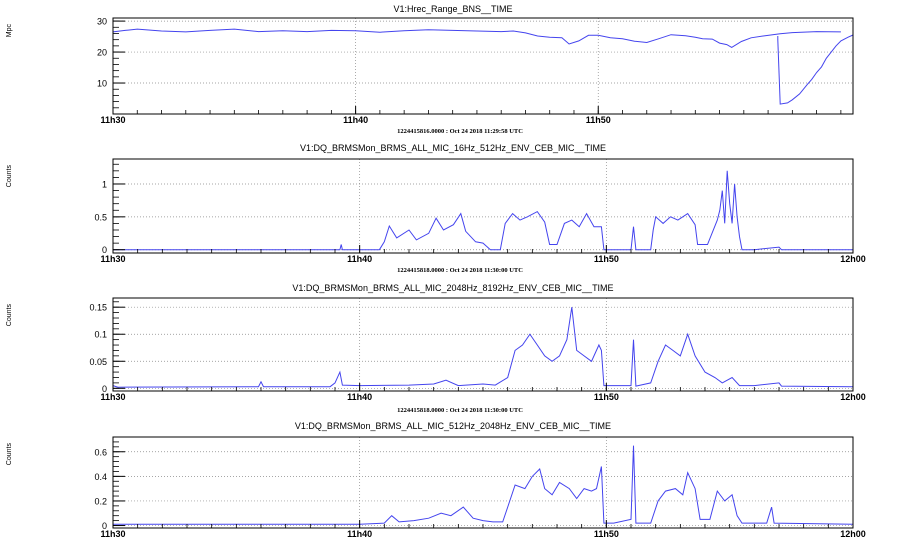  What do you see at coordinates (104, 184) in the screenshot?
I see `y-tick-label: 1` at bounding box center [104, 184].